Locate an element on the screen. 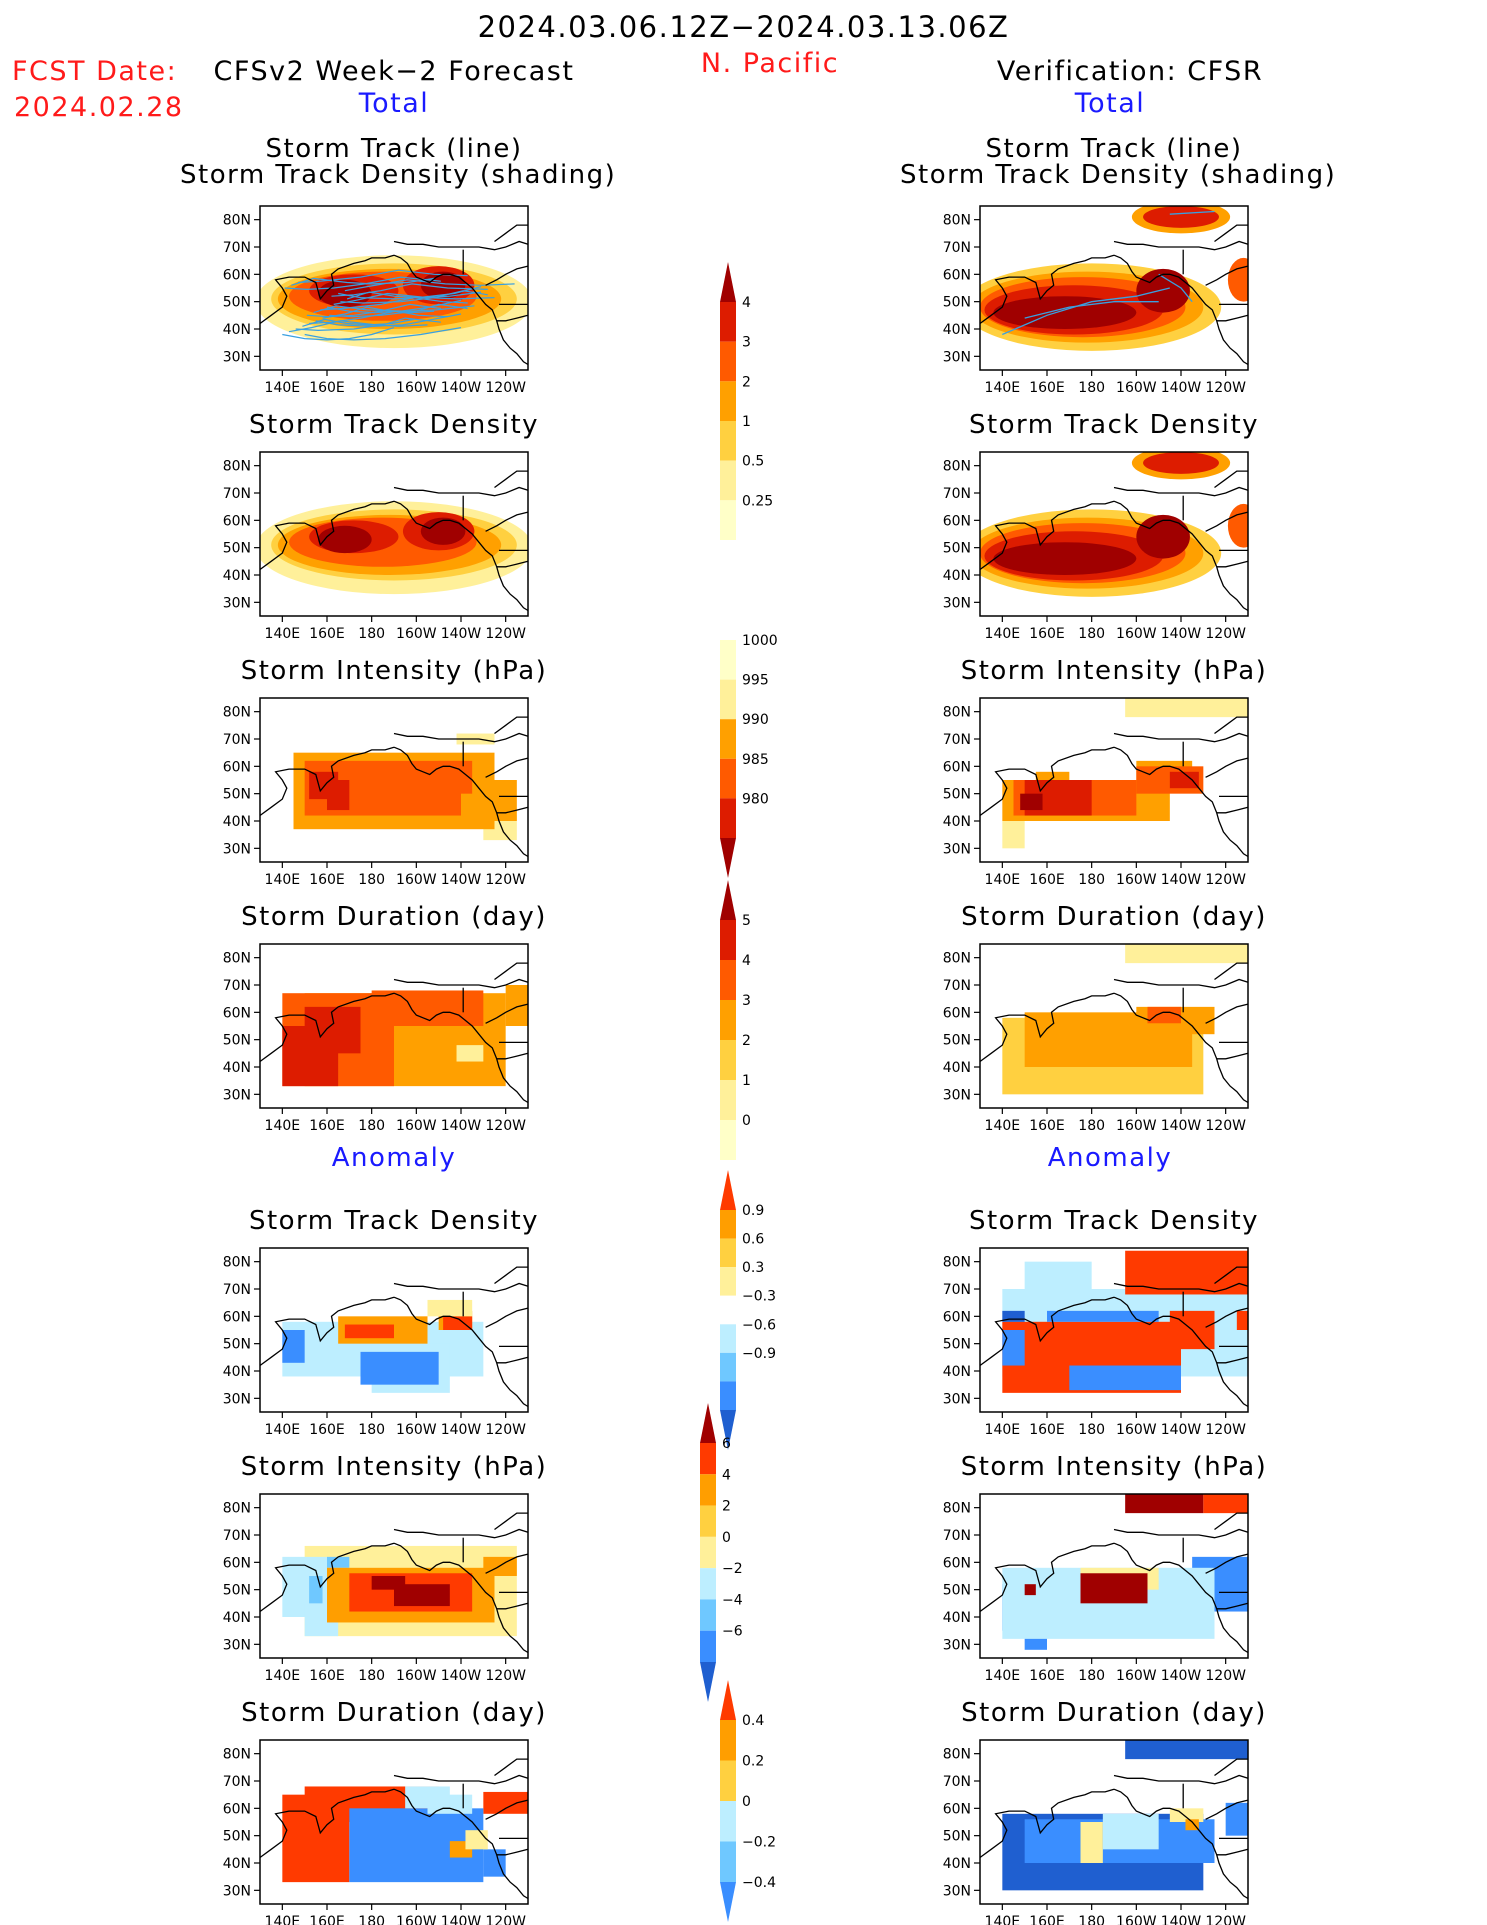 The width and height of the screenshot is (1487, 1925). map-shading-dens-left is located at coordinates (394, 548).